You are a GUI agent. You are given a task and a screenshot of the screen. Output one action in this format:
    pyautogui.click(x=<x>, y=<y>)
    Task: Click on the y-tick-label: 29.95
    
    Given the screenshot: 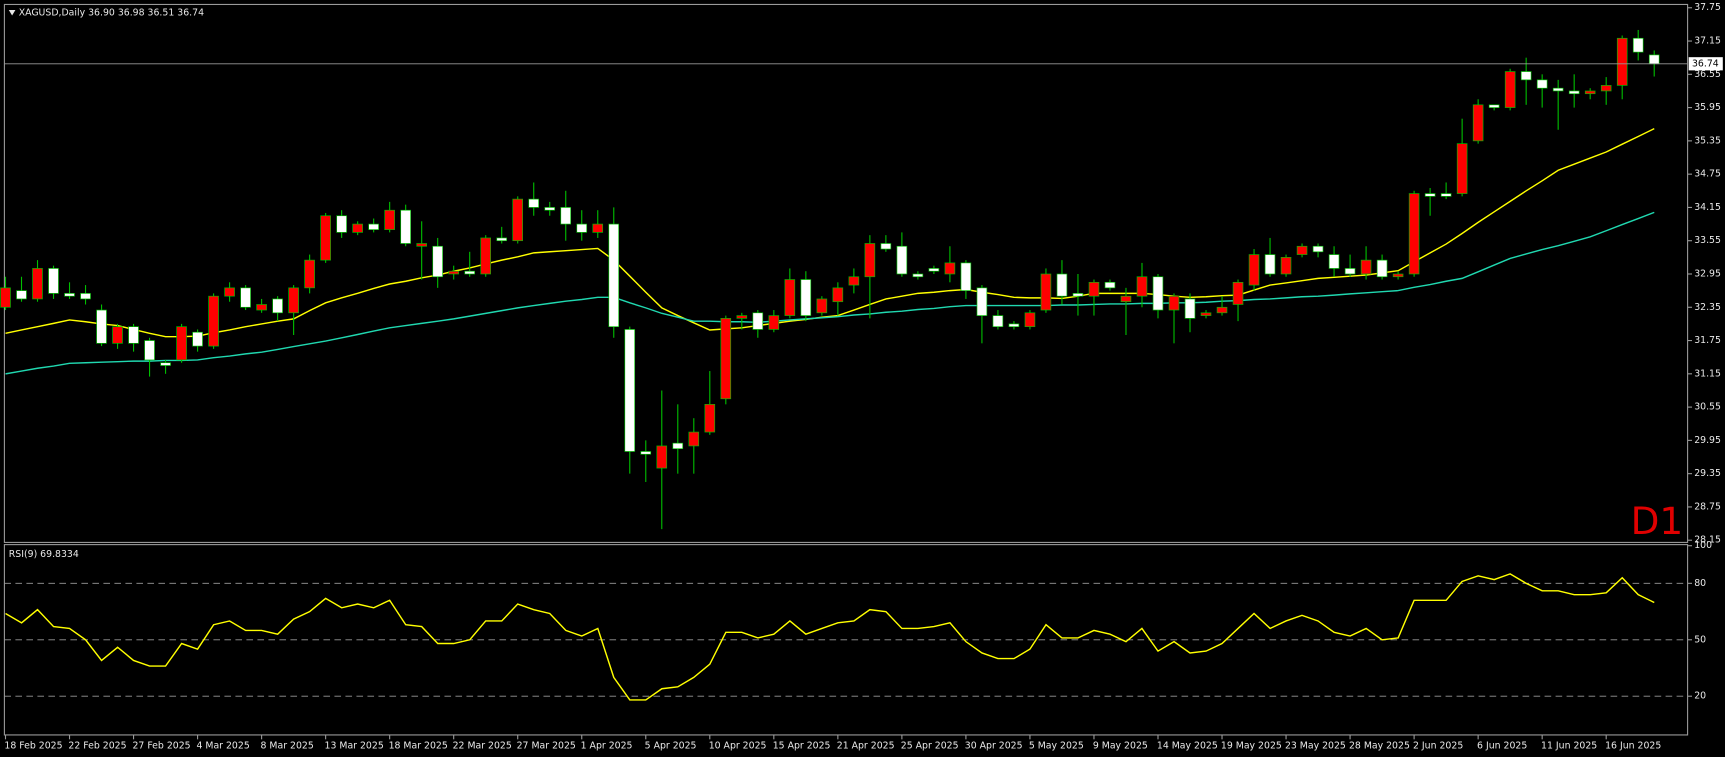 What is the action you would take?
    pyautogui.click(x=1707, y=440)
    